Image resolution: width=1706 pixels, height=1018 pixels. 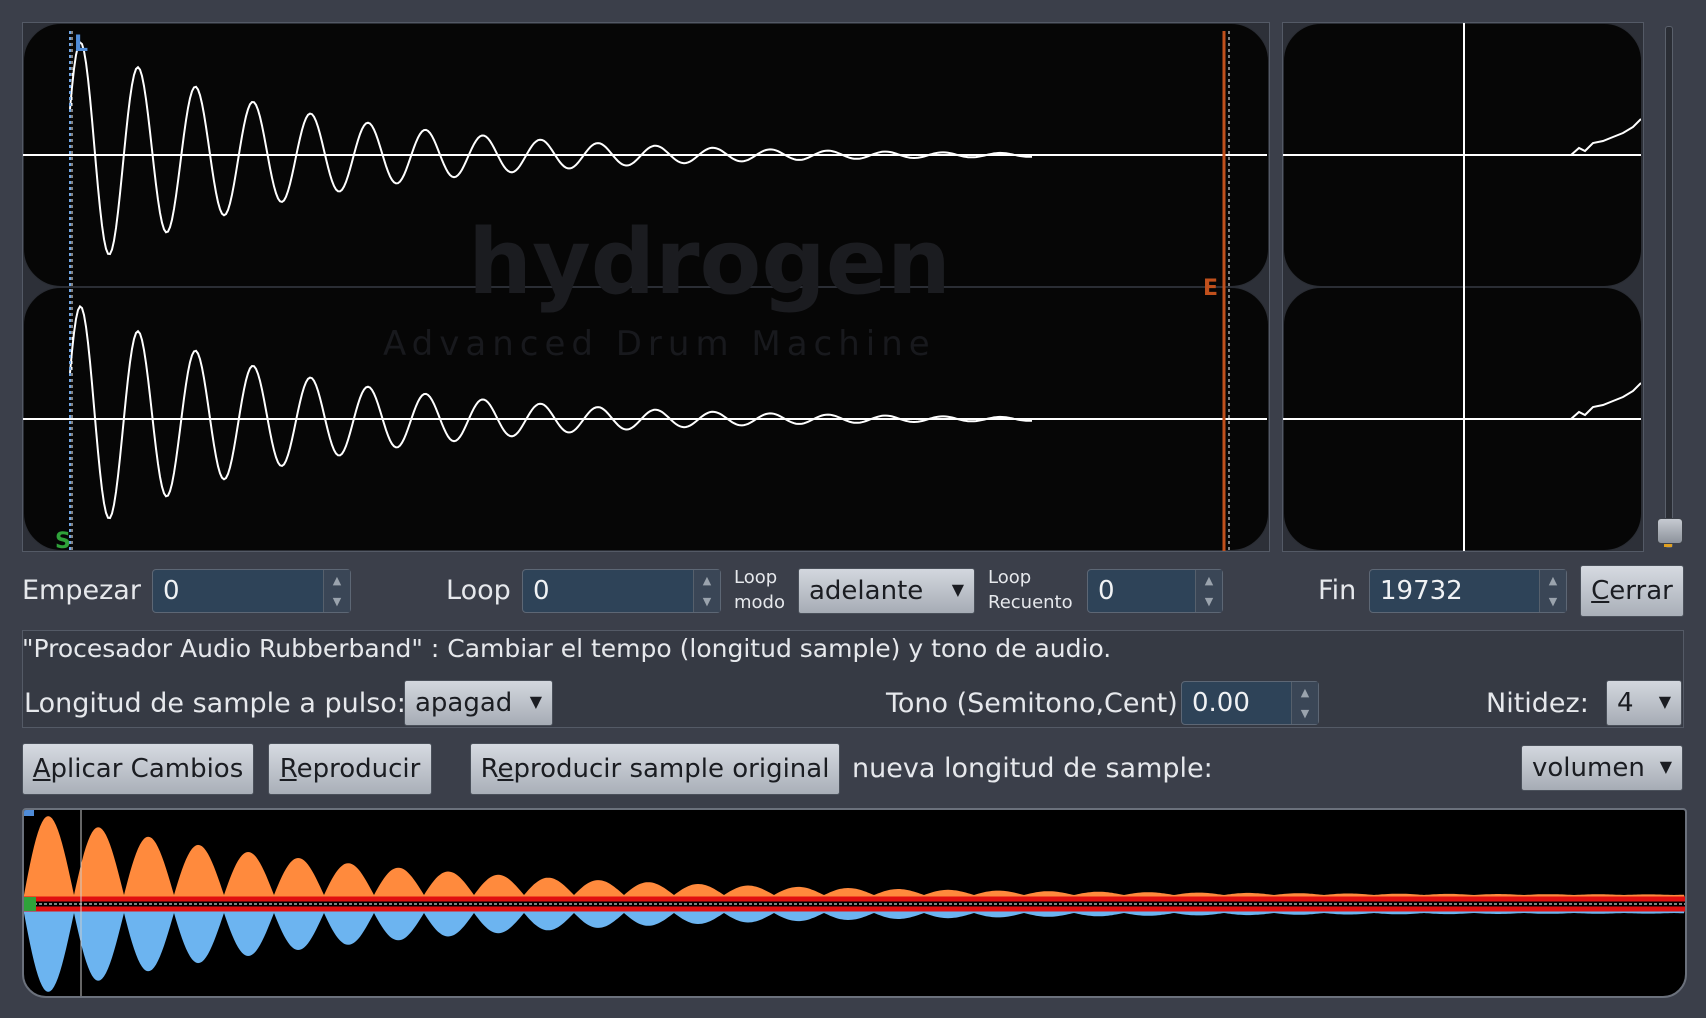 I want to click on sharpness-select: 4 ▼, so click(x=1644, y=703).